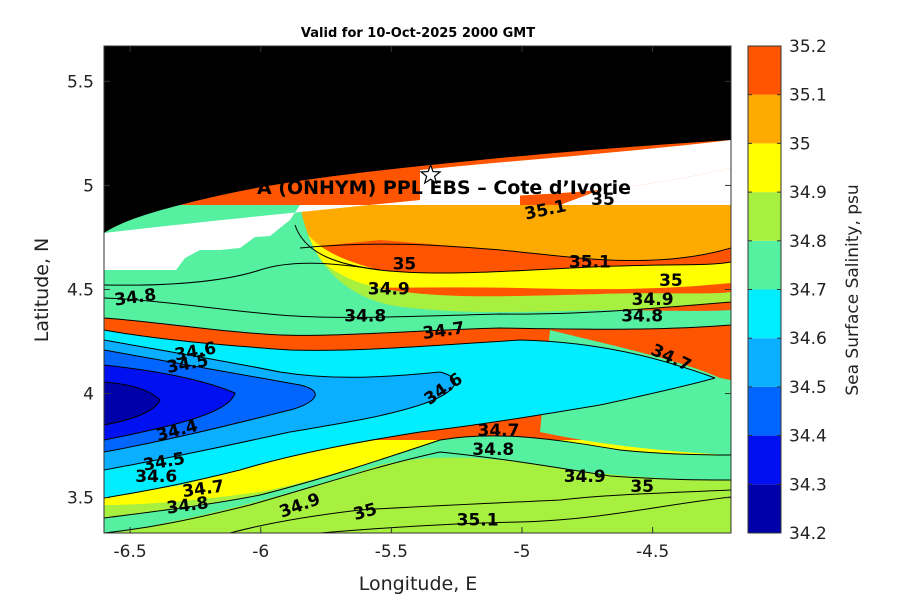 Image resolution: width=900 pixels, height=600 pixels. What do you see at coordinates (418, 584) in the screenshot?
I see `x-axis-label: Longitude, E` at bounding box center [418, 584].